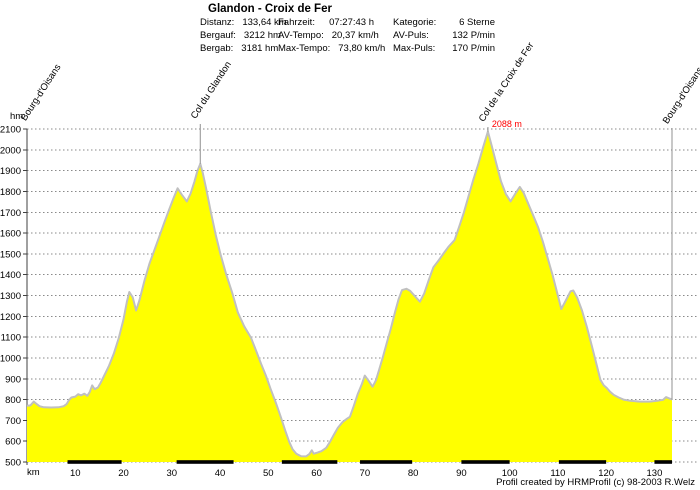  Describe the element at coordinates (510, 473) in the screenshot. I see `x-tick-label: 100` at that location.